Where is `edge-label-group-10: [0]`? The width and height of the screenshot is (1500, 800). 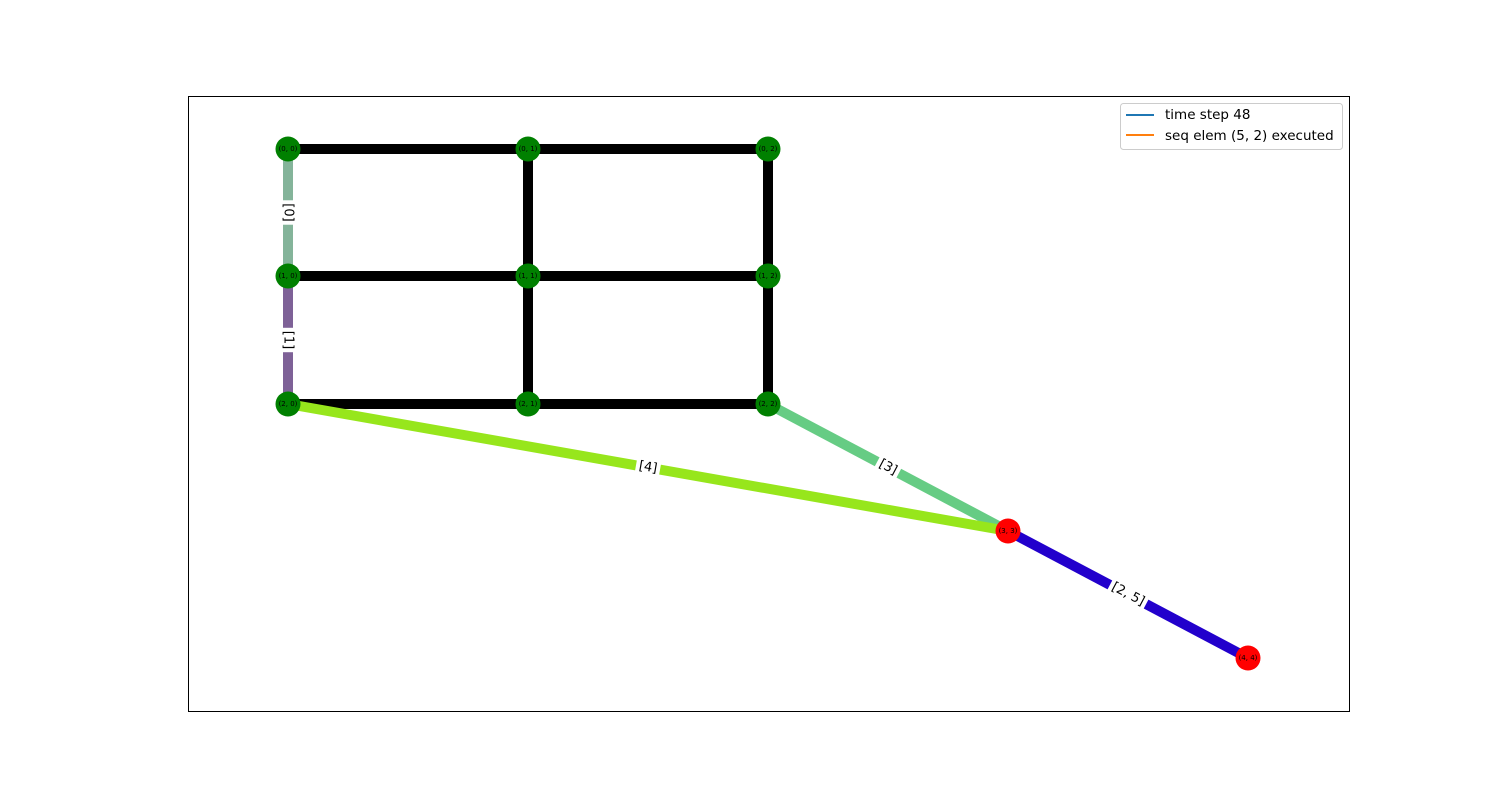
edge-label-group-10: [0] is located at coordinates (288, 212).